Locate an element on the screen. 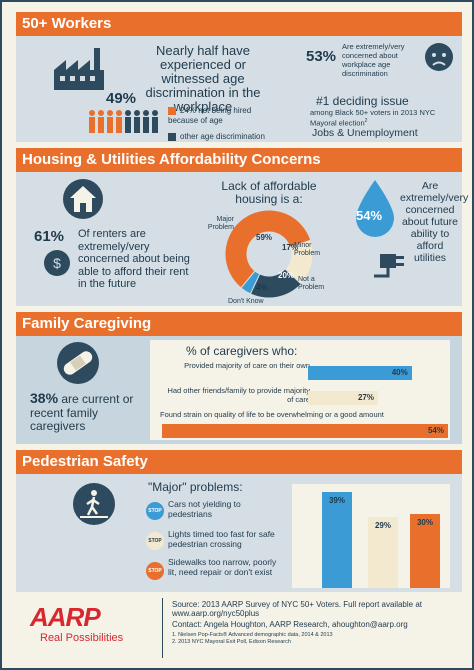  house-icon is located at coordinates (83, 199).